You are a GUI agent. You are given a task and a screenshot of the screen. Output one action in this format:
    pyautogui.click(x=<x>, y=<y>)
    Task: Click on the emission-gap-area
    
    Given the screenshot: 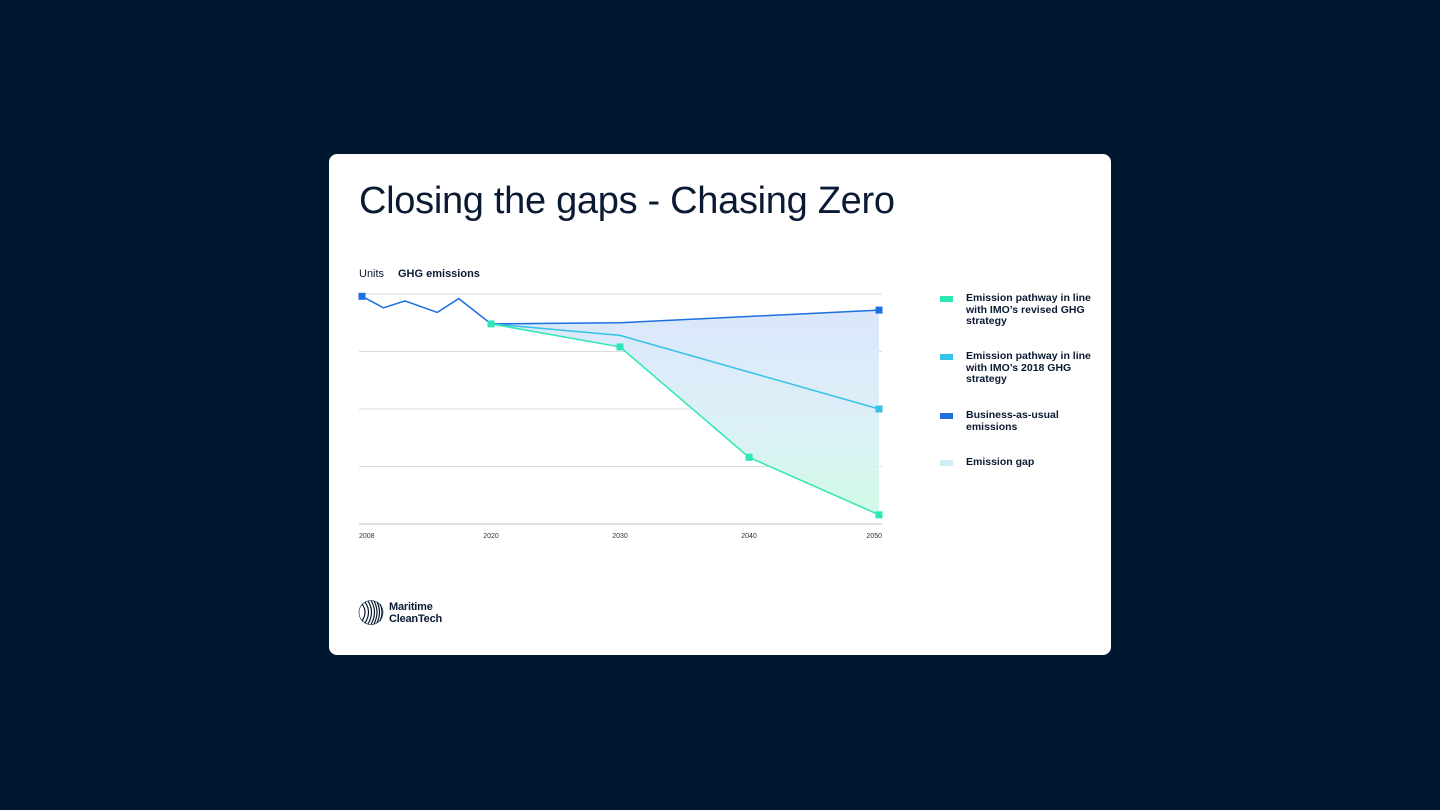 What is the action you would take?
    pyautogui.click(x=685, y=412)
    